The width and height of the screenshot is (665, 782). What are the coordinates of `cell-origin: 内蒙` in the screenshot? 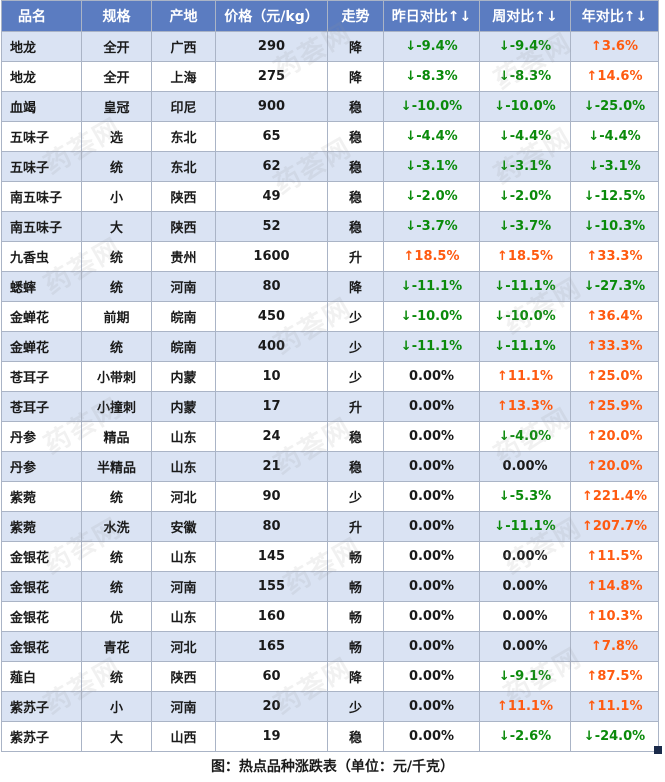 It's located at (183, 406).